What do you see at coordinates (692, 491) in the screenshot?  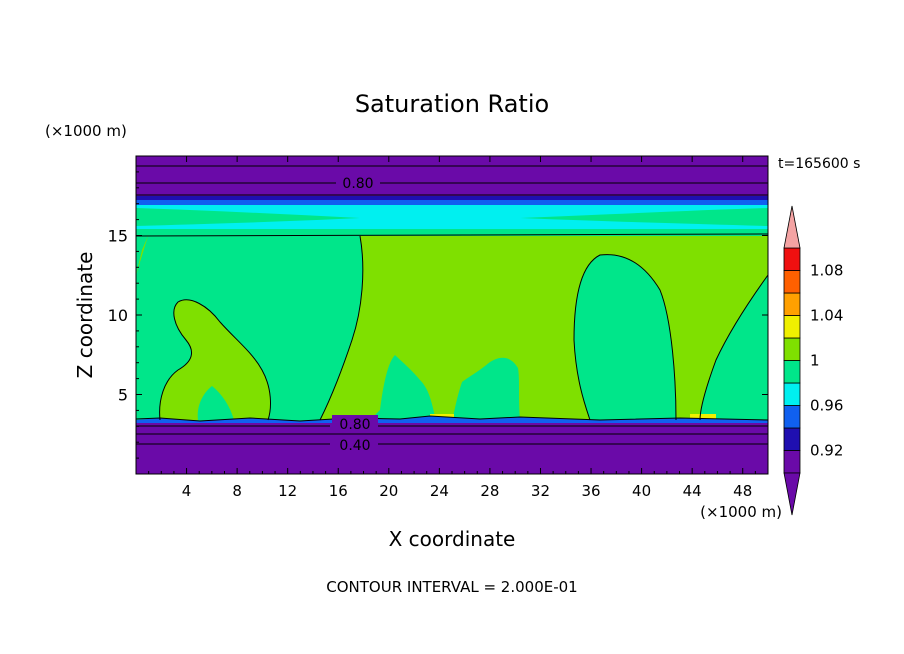 I see `x-tick-label: 44` at bounding box center [692, 491].